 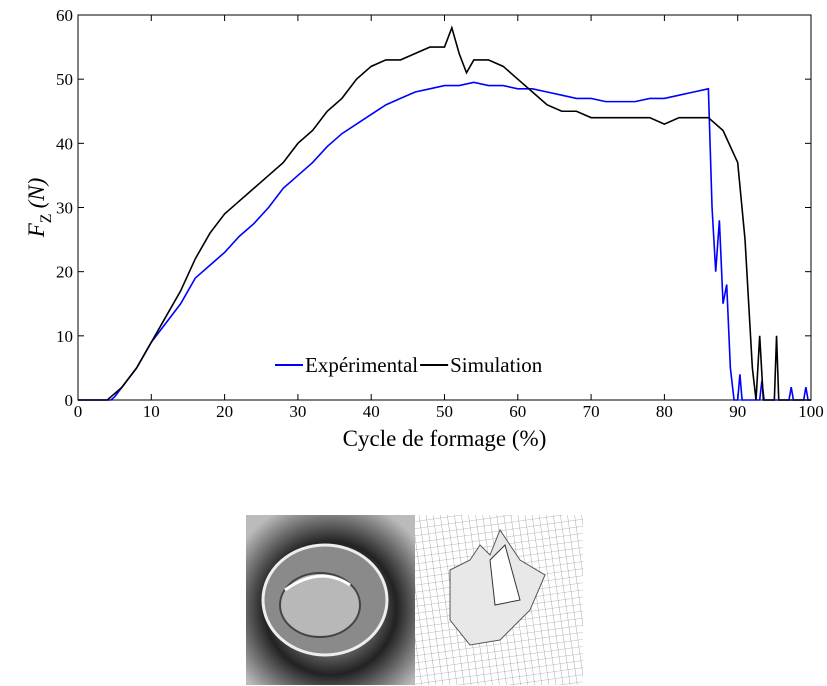 What do you see at coordinates (64, 272) in the screenshot?
I see `y-tick-label: 20` at bounding box center [64, 272].